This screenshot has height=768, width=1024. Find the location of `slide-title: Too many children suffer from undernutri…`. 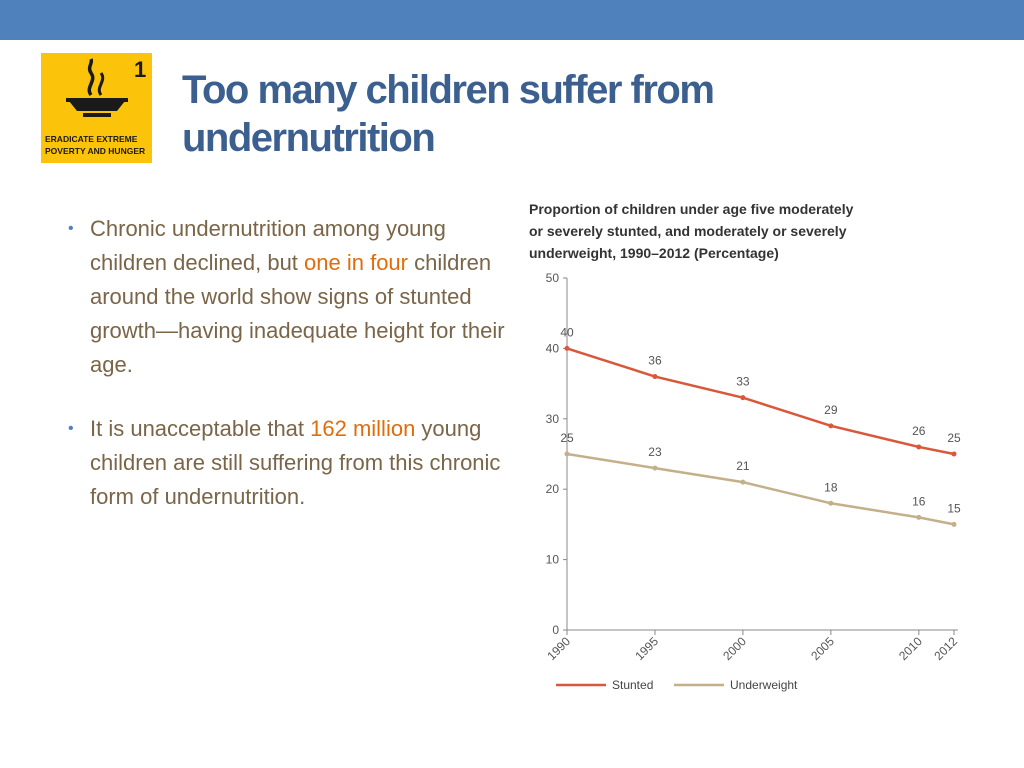

slide-title: Too many children suffer from undernutri… is located at coordinates (448, 114).